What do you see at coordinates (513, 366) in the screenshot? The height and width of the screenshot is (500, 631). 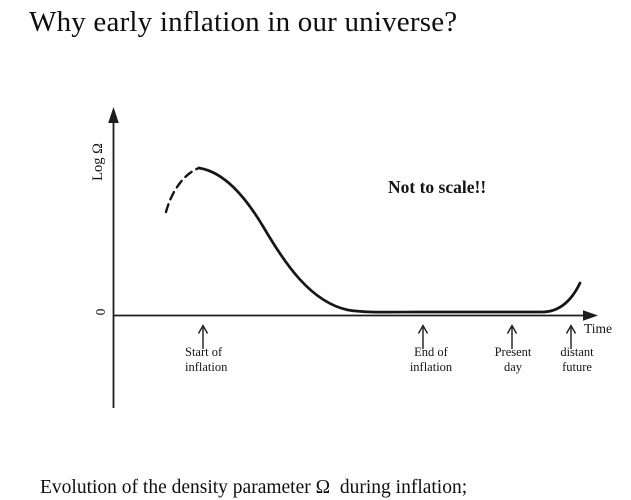 I see `event-label-line: day` at bounding box center [513, 366].